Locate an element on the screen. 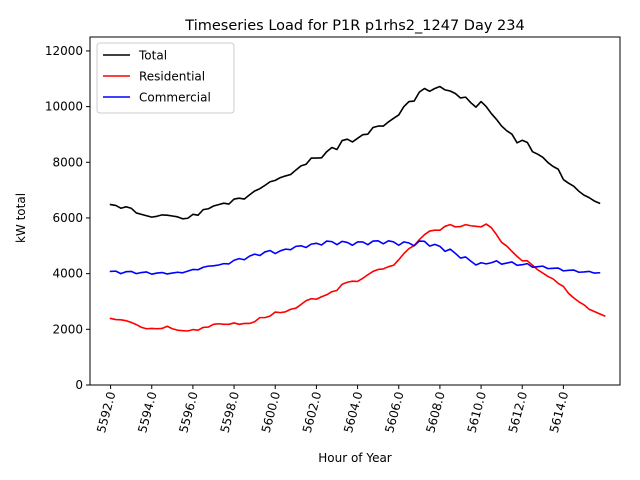 The height and width of the screenshot is (480, 640). y-tick-label: 0 is located at coordinates (79, 385).